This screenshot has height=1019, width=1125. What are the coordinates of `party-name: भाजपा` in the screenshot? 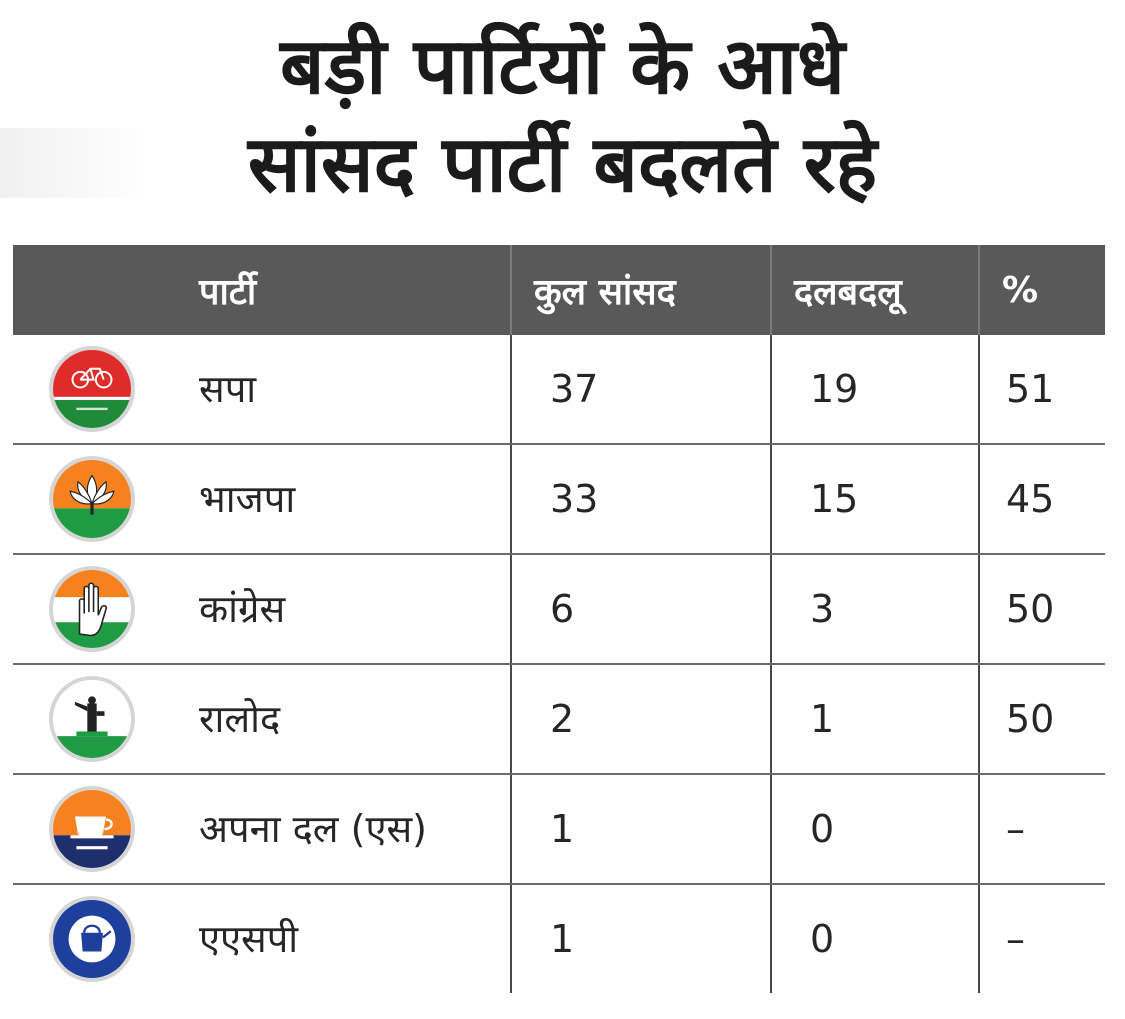 It's located at (247, 499).